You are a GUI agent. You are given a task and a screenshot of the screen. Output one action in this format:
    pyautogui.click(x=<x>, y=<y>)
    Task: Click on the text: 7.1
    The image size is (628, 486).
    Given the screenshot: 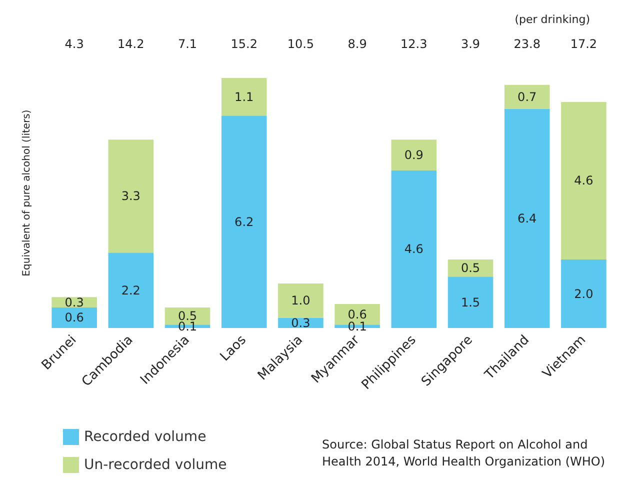 What is the action you would take?
    pyautogui.click(x=188, y=44)
    